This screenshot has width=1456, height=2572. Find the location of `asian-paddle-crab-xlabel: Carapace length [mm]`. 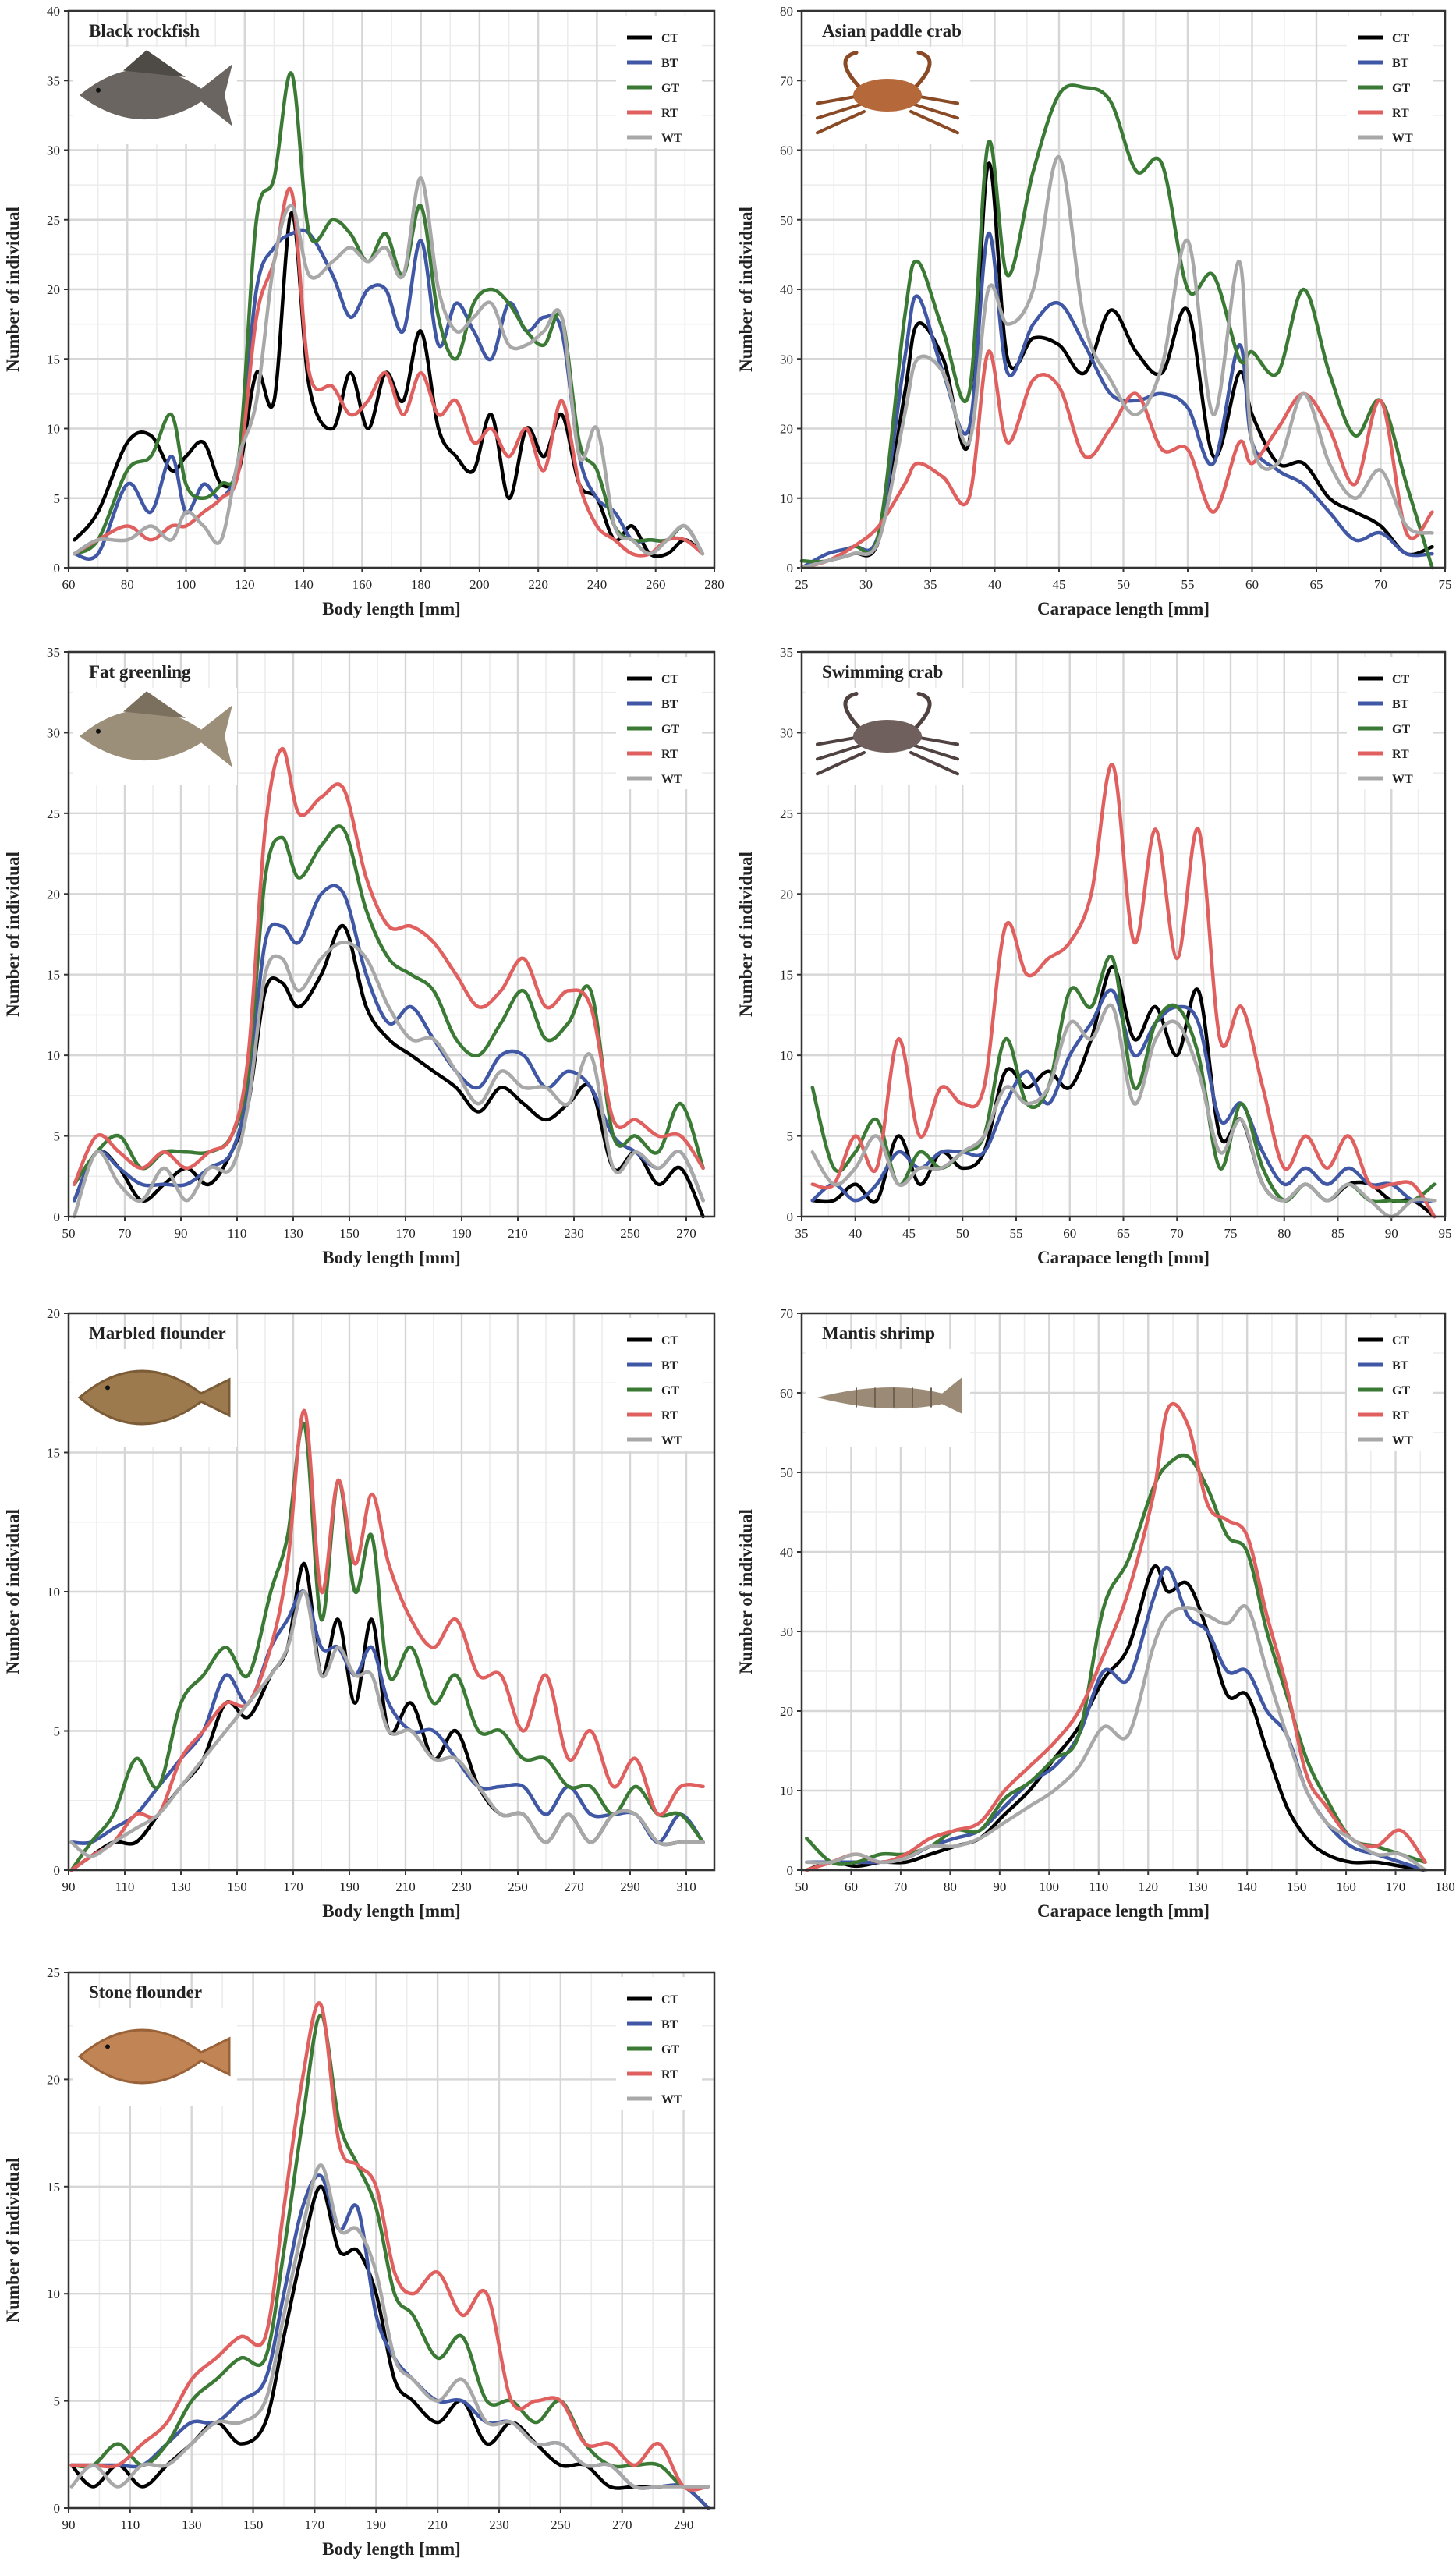

asian-paddle-crab-xlabel: Carapace length [mm] is located at coordinates (1124, 608).